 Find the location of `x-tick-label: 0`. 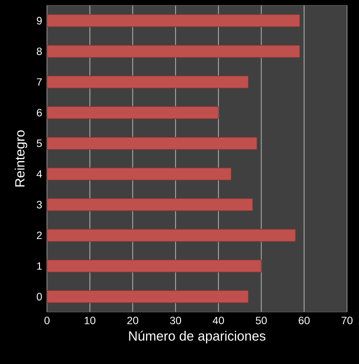

x-tick-label: 0 is located at coordinates (47, 320).